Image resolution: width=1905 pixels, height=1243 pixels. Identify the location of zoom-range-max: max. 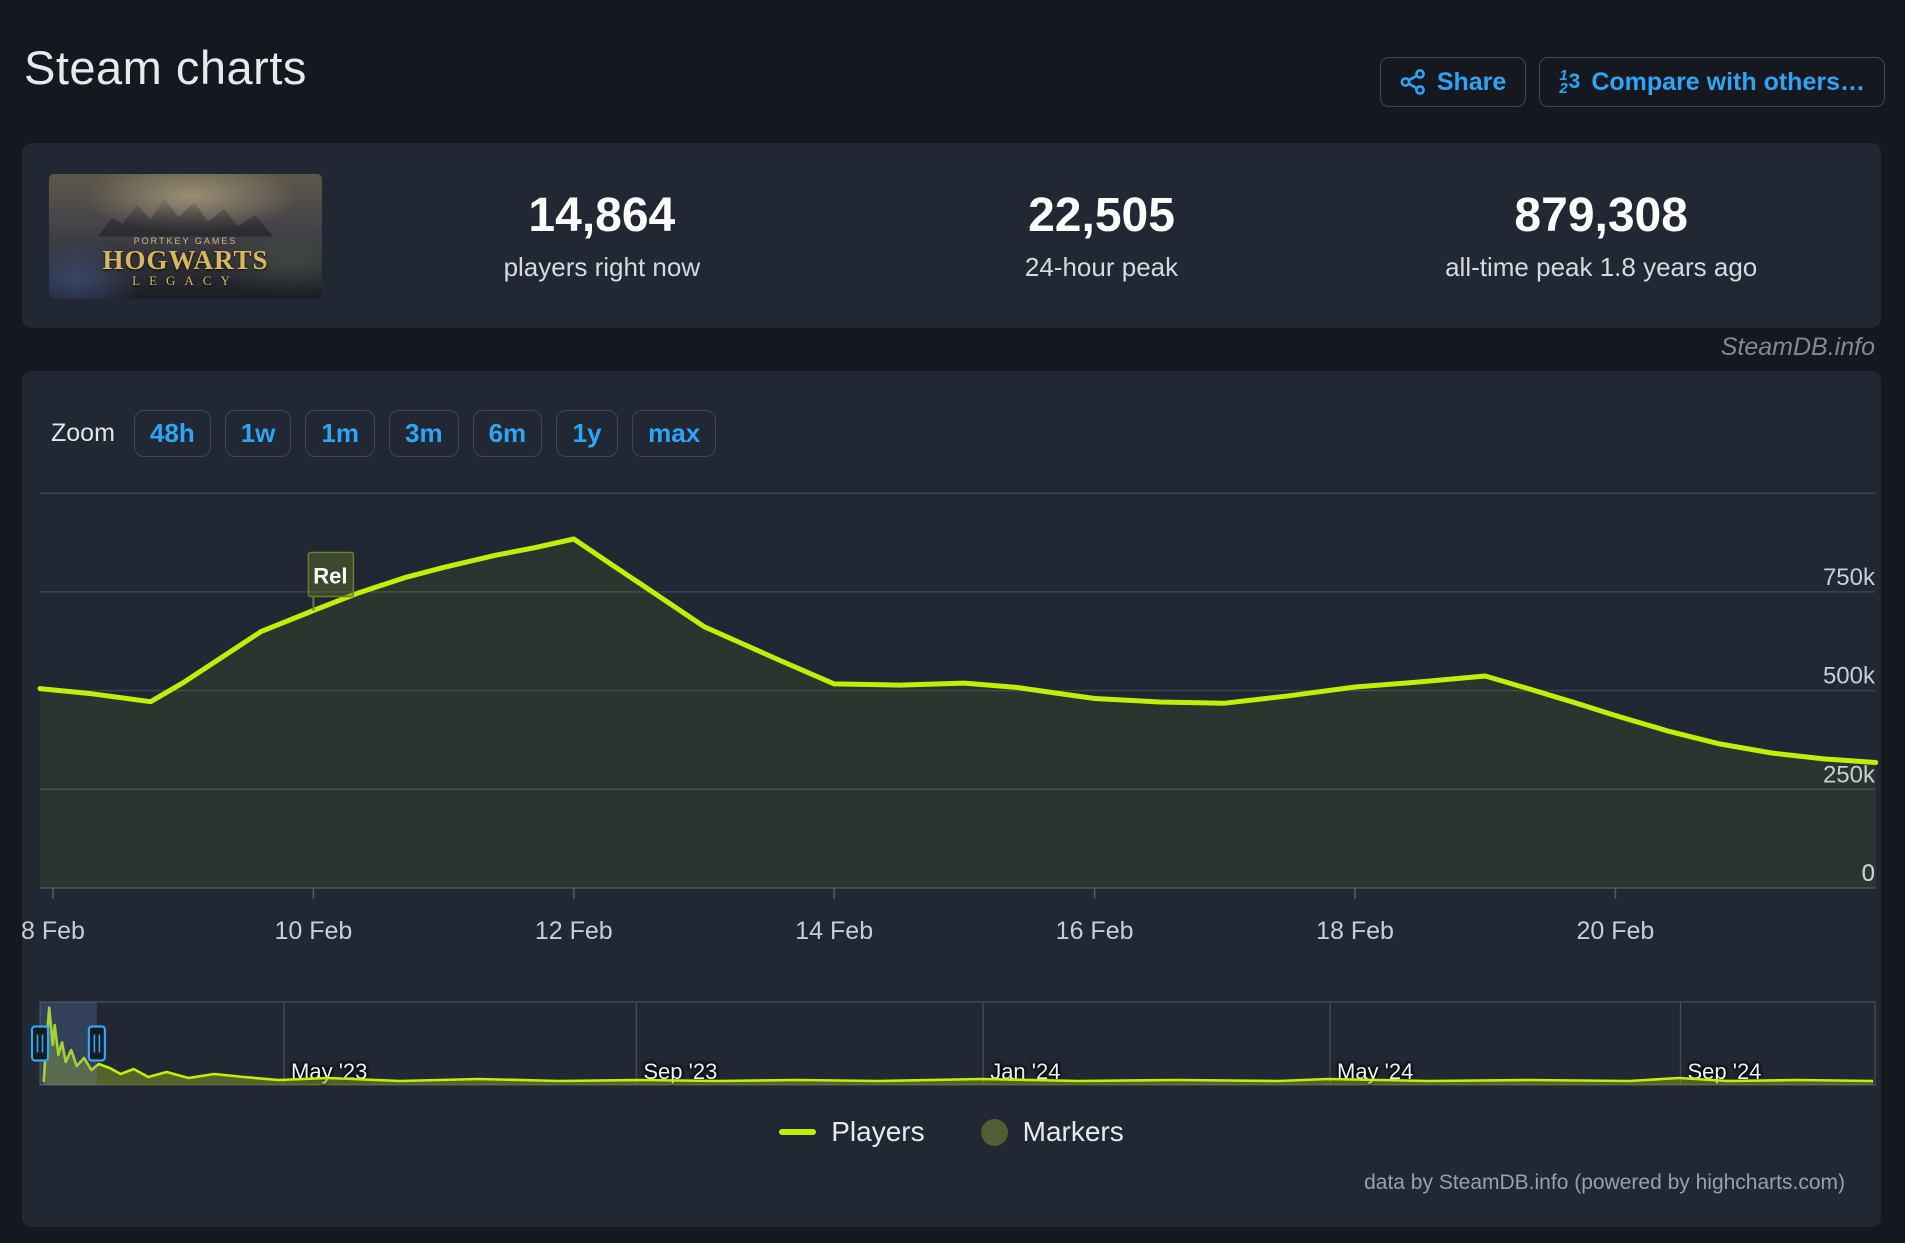
(674, 433).